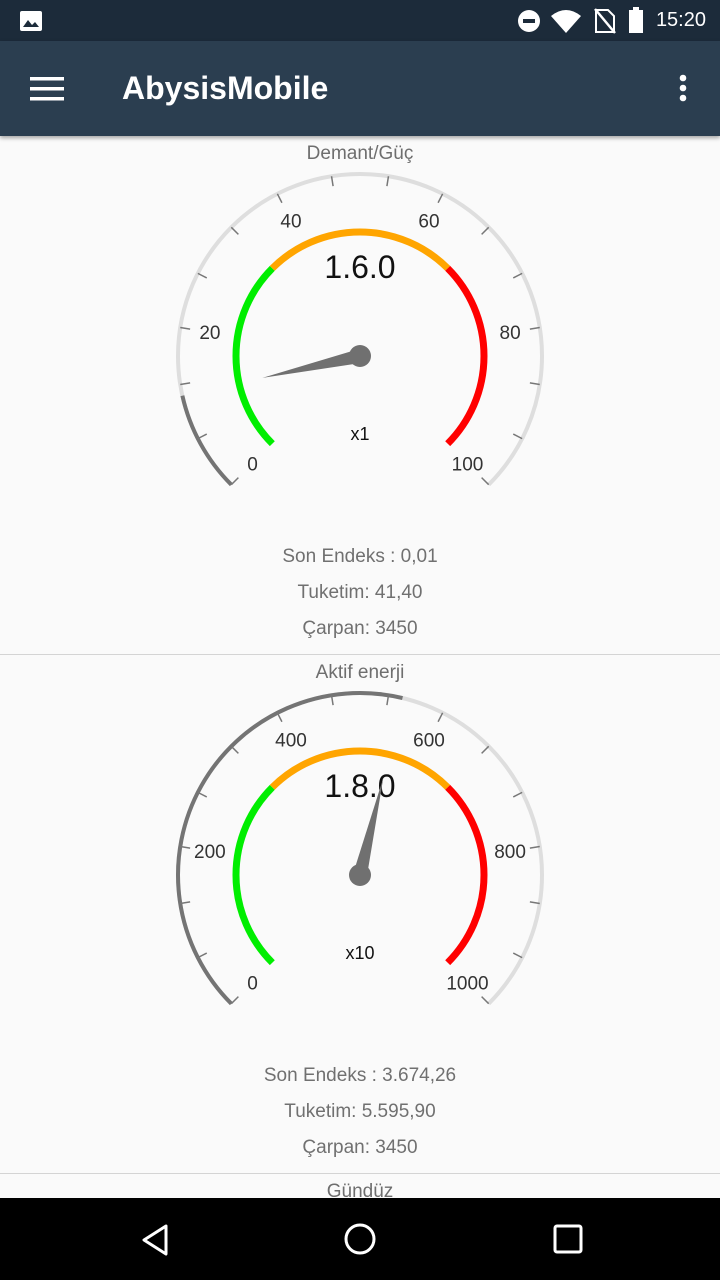  Describe the element at coordinates (291, 741) in the screenshot. I see `gauge-scale-label: 400` at that location.